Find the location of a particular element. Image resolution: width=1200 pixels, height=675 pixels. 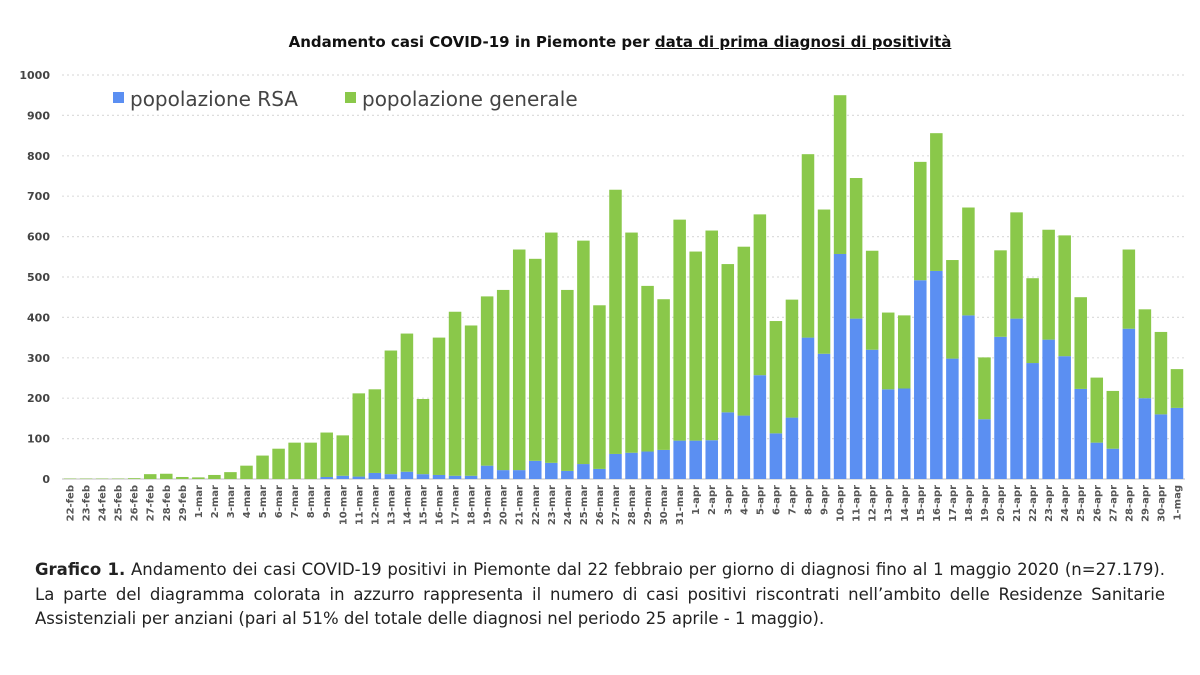

x-tick-label: 30-mar is located at coordinates (664, 505).